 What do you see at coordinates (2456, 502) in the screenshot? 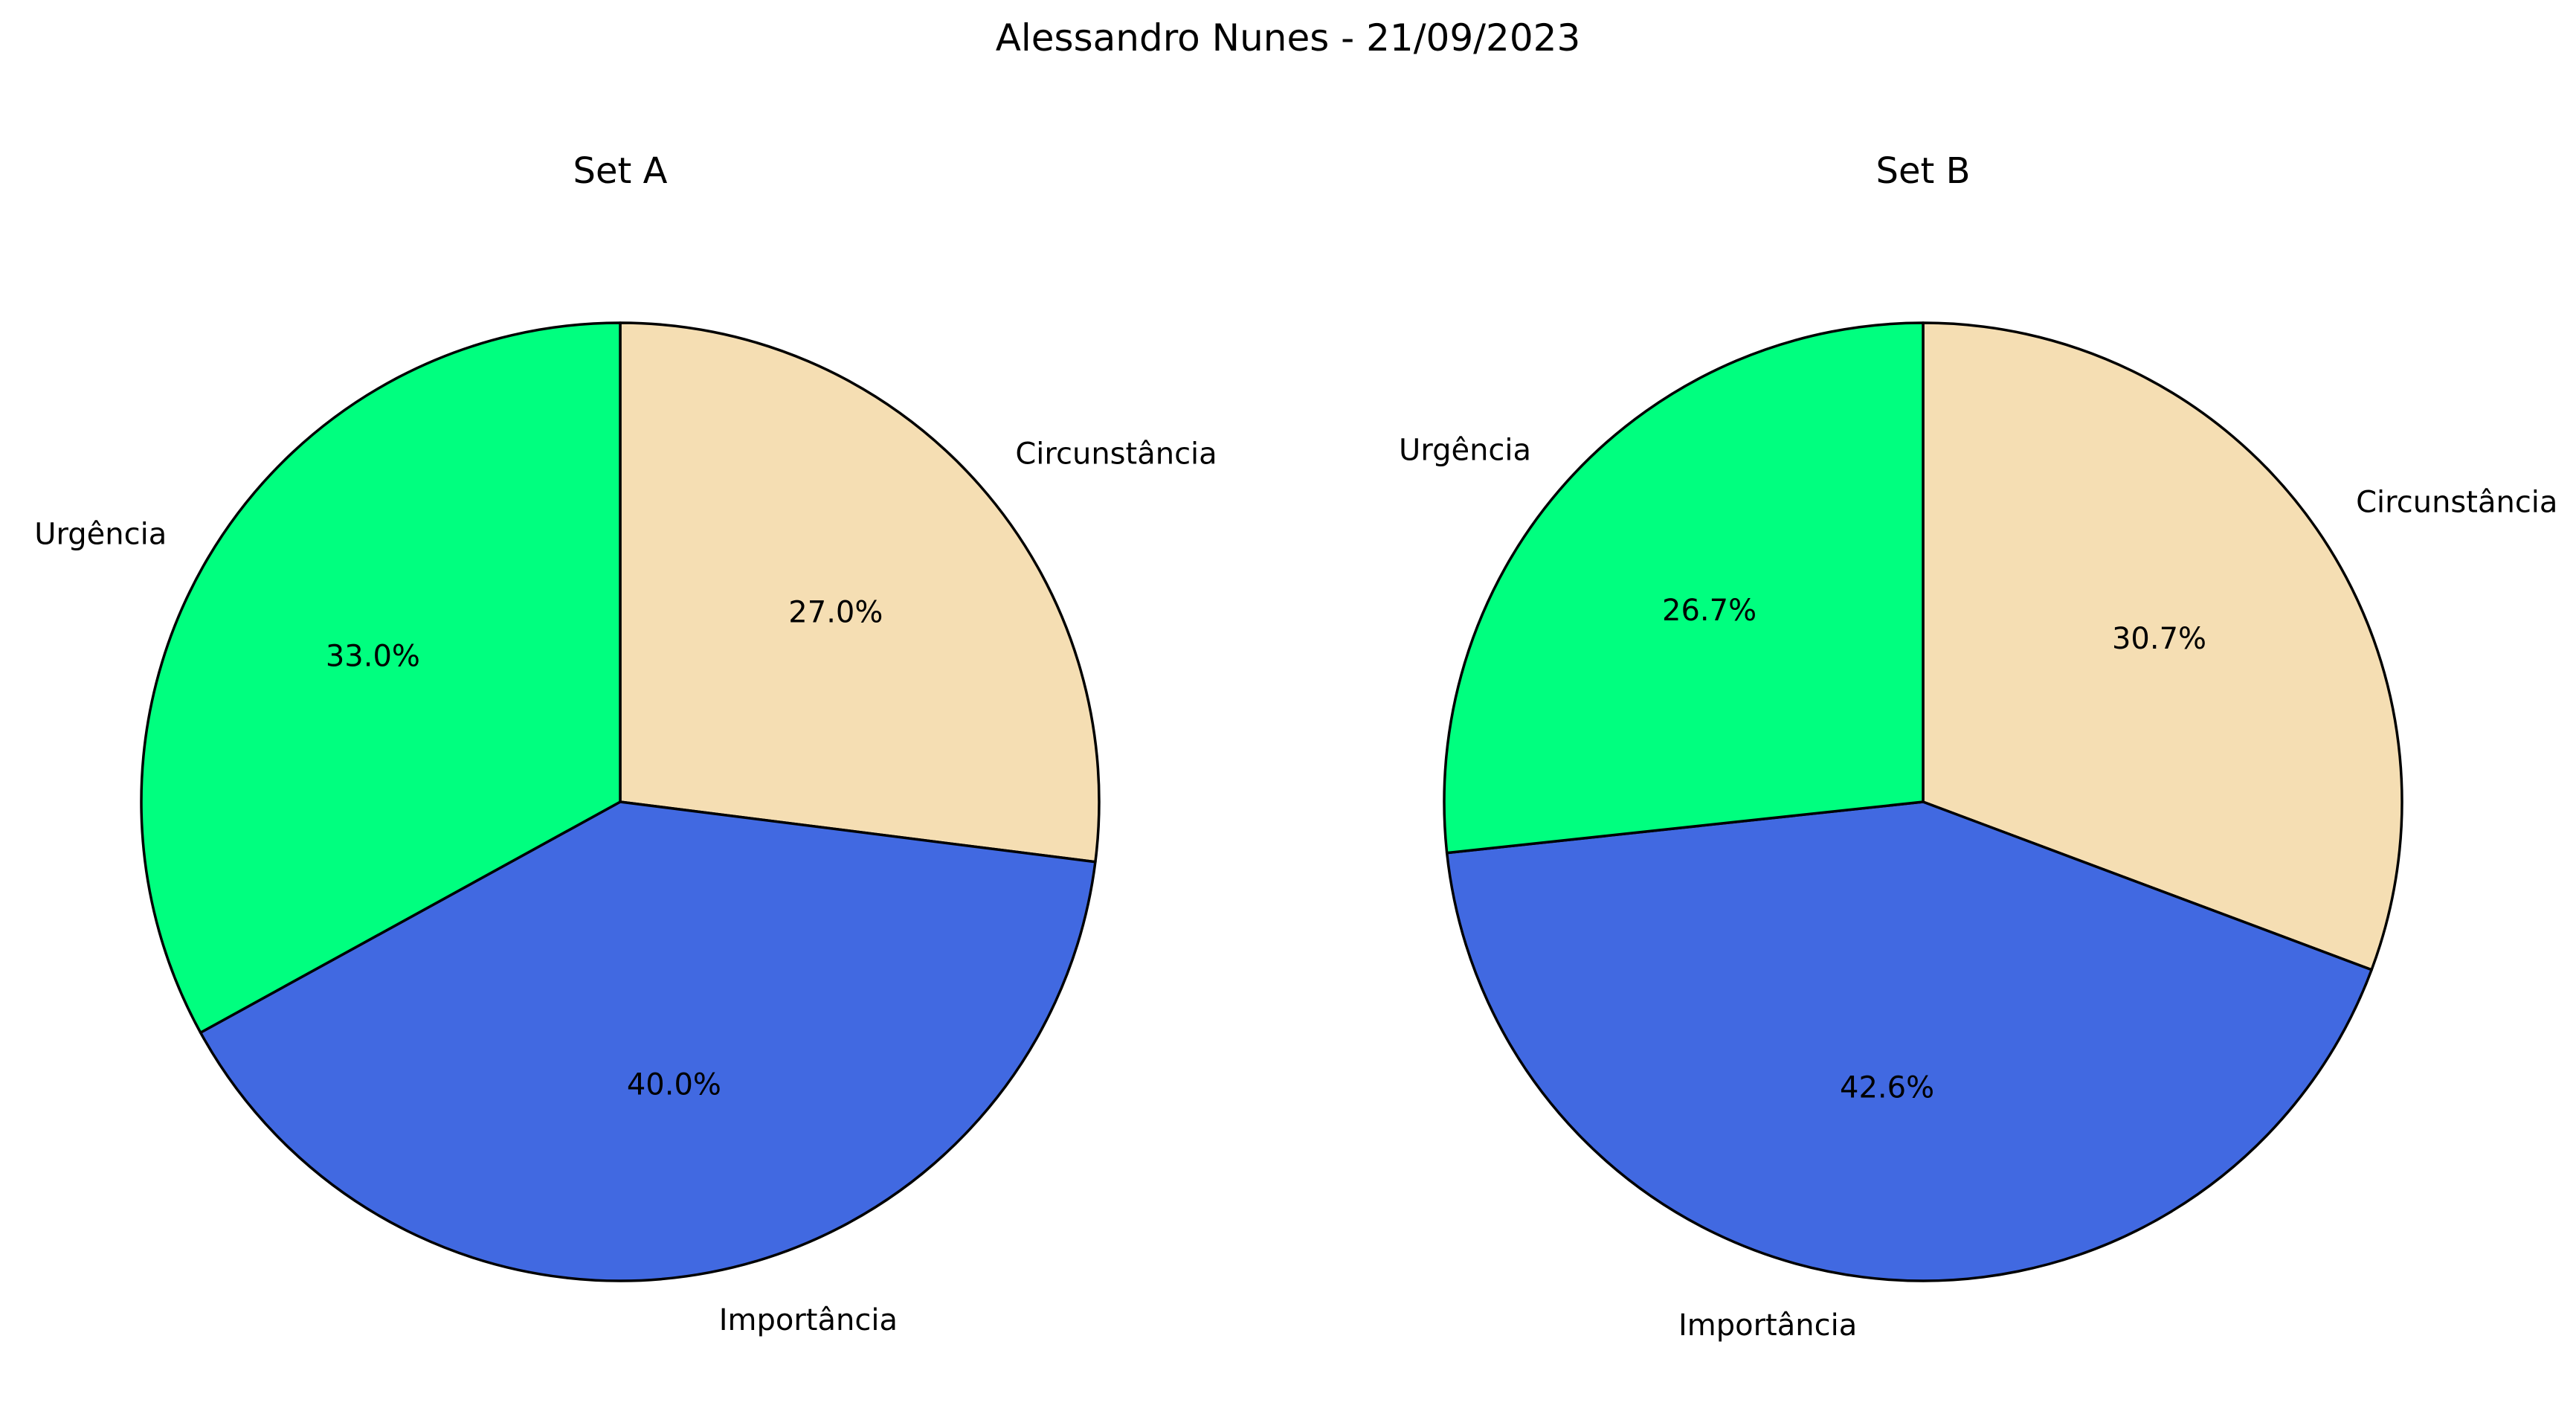
I see `pie-set-b-label-circunstancia: Circunstância` at bounding box center [2456, 502].